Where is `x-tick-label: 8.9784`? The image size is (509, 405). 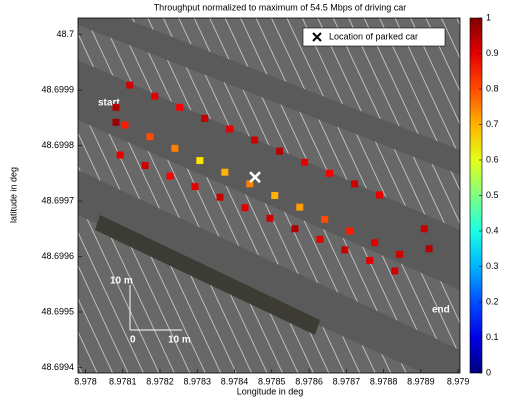 x-tick-label: 8.9784 is located at coordinates (235, 381).